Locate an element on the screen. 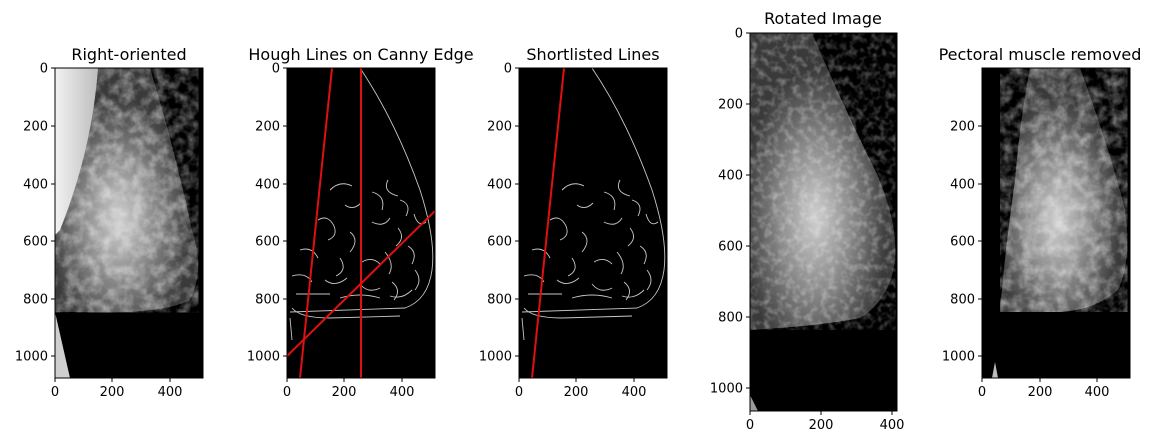 The width and height of the screenshot is (1170, 446). mammogram-pectoral-removed-image is located at coordinates (1056, 223).